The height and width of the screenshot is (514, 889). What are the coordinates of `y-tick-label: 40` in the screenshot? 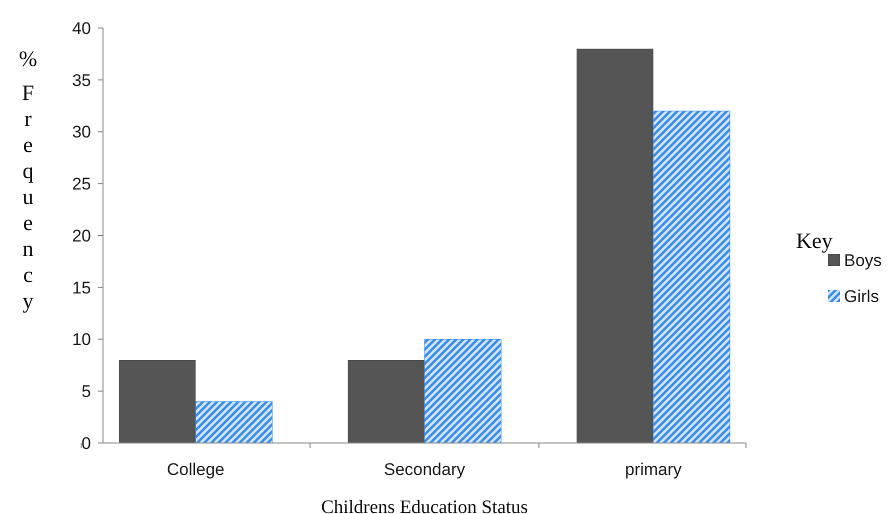 It's located at (81, 28).